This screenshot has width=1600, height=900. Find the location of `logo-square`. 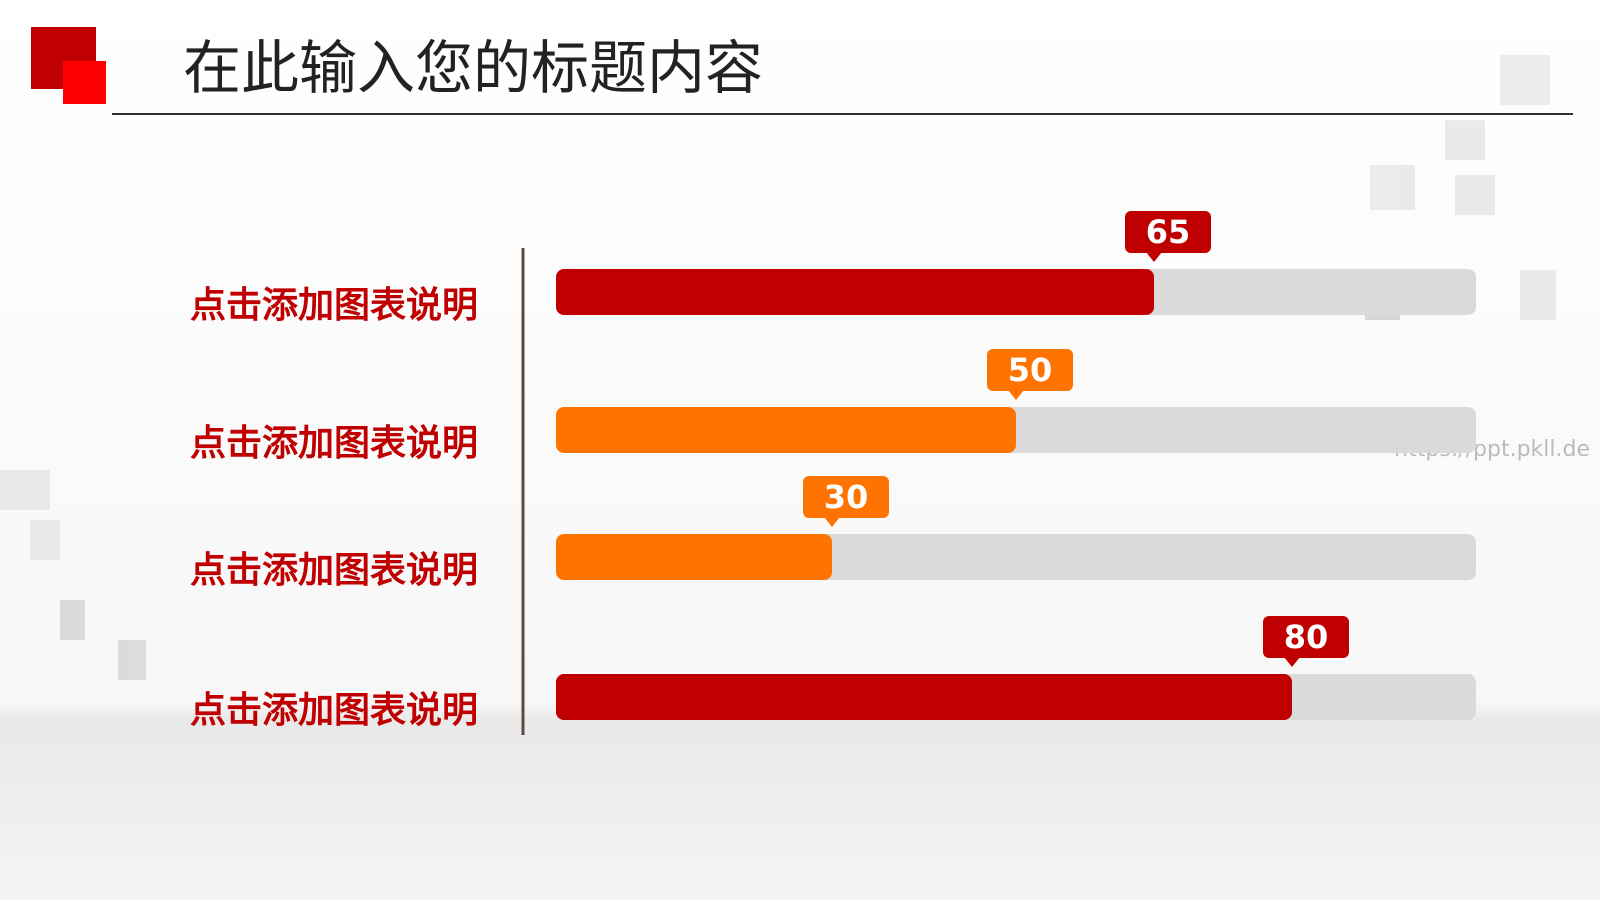

logo-square is located at coordinates (84, 82).